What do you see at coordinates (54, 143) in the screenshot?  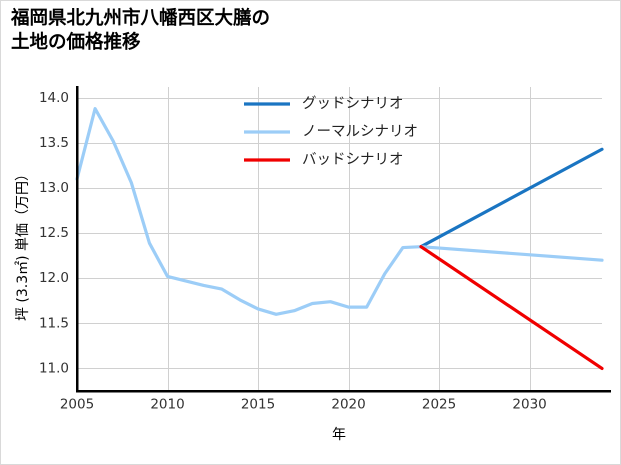 I see `y-tick-label: 13.5` at bounding box center [54, 143].